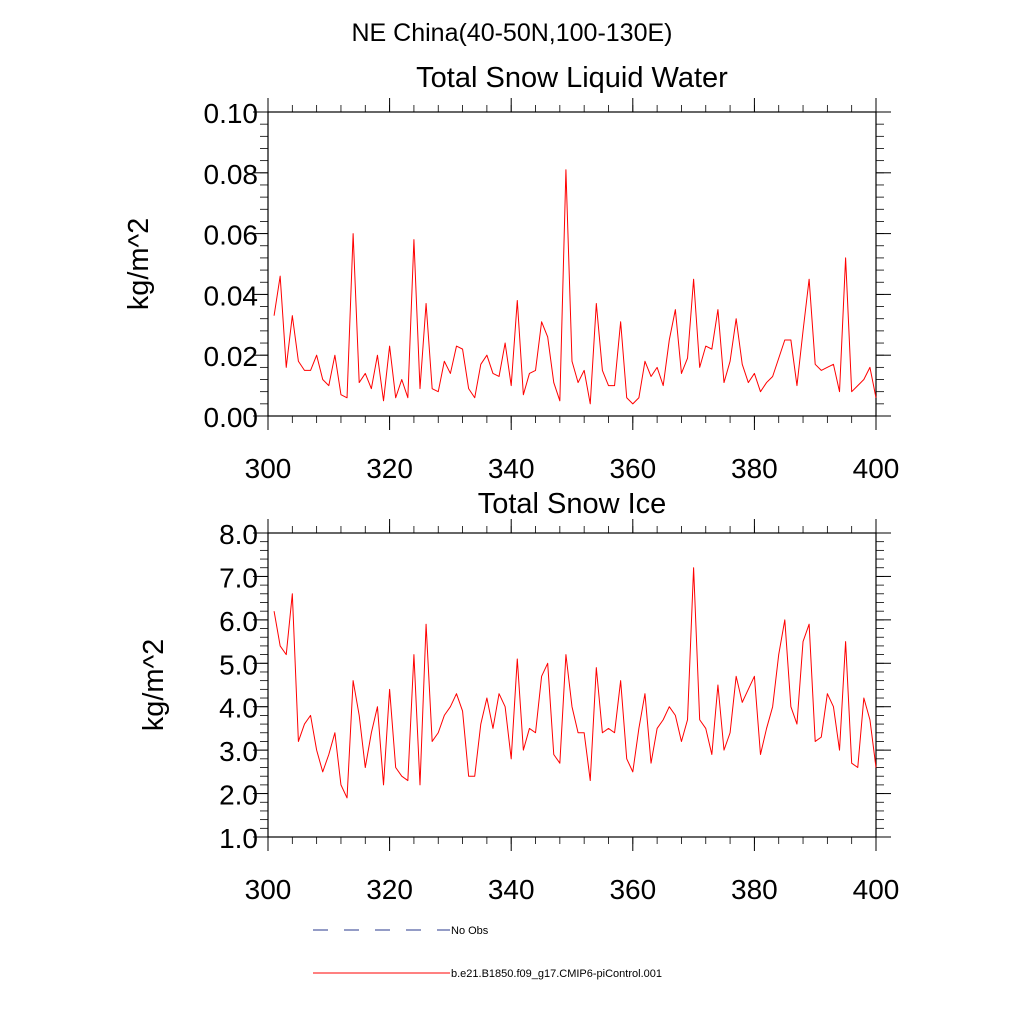 This screenshot has width=1024, height=1024. I want to click on y-tick-label: 7.0, so click(238, 577).